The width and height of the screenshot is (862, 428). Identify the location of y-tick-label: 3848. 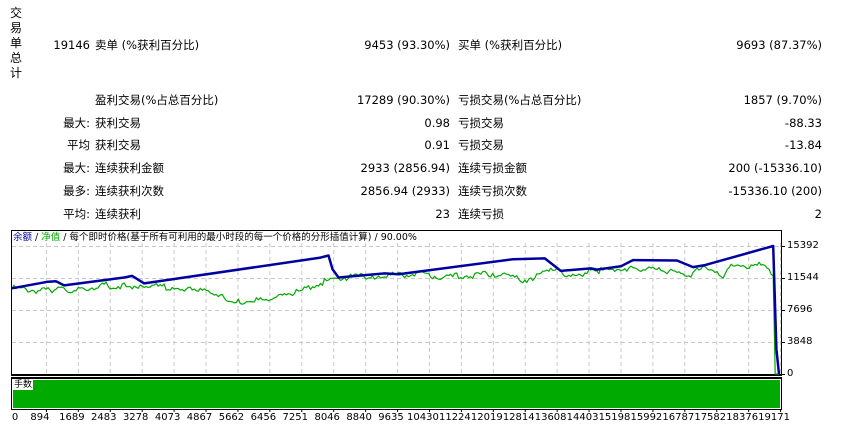
(800, 341).